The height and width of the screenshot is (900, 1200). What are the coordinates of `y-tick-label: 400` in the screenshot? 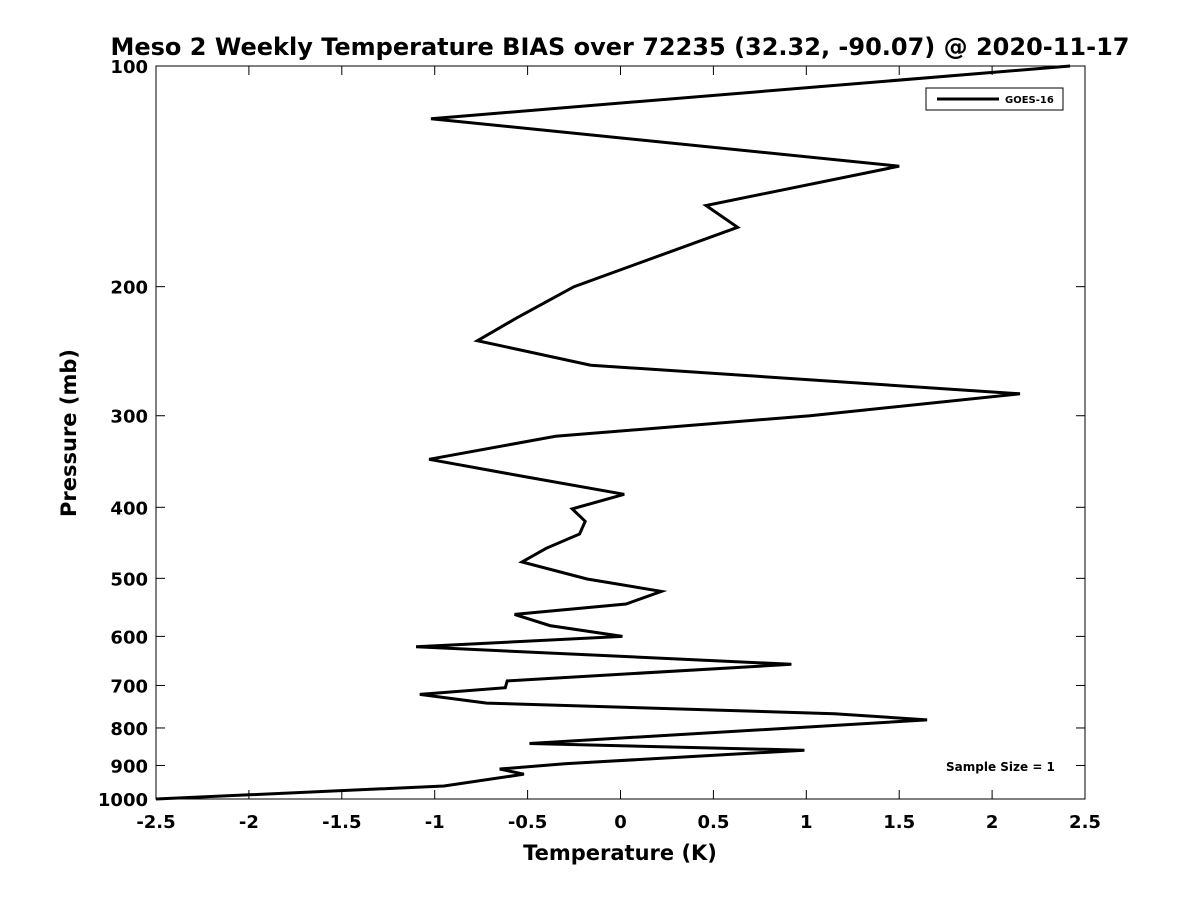 It's located at (129, 508).